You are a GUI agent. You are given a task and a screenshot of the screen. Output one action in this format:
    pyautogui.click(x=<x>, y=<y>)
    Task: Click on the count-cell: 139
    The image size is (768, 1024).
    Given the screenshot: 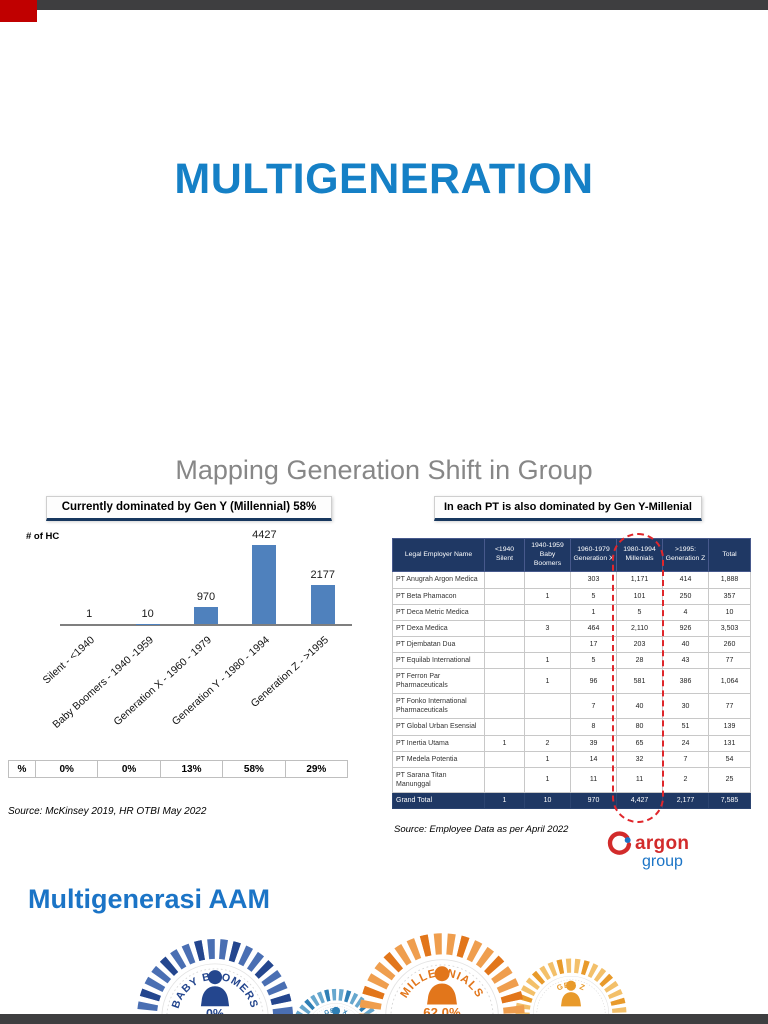 What is the action you would take?
    pyautogui.click(x=729, y=727)
    